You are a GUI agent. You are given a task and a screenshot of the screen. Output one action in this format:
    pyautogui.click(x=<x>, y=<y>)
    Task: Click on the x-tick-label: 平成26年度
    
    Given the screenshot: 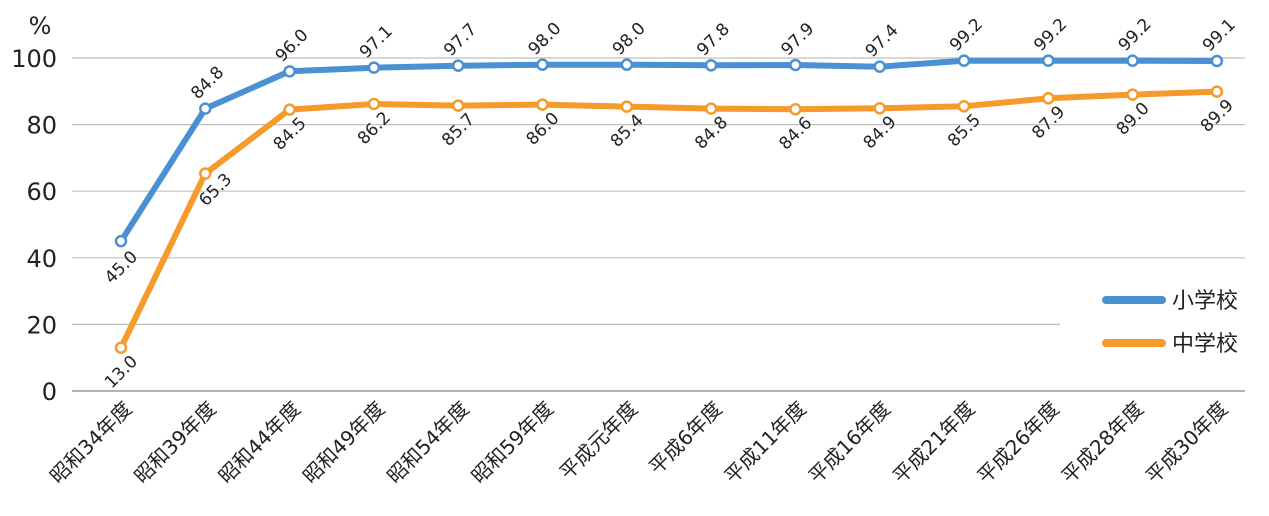 What is the action you would take?
    pyautogui.click(x=1018, y=443)
    